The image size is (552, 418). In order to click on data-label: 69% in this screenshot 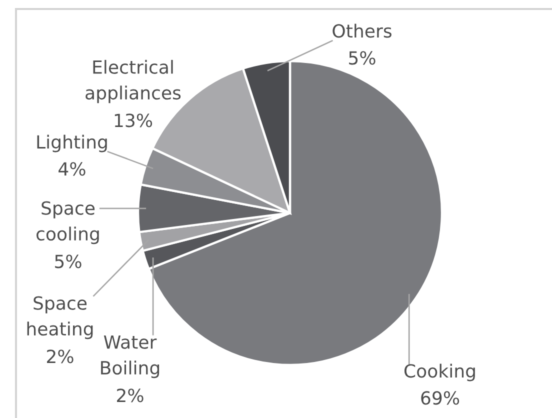, I will do `click(440, 398)`.